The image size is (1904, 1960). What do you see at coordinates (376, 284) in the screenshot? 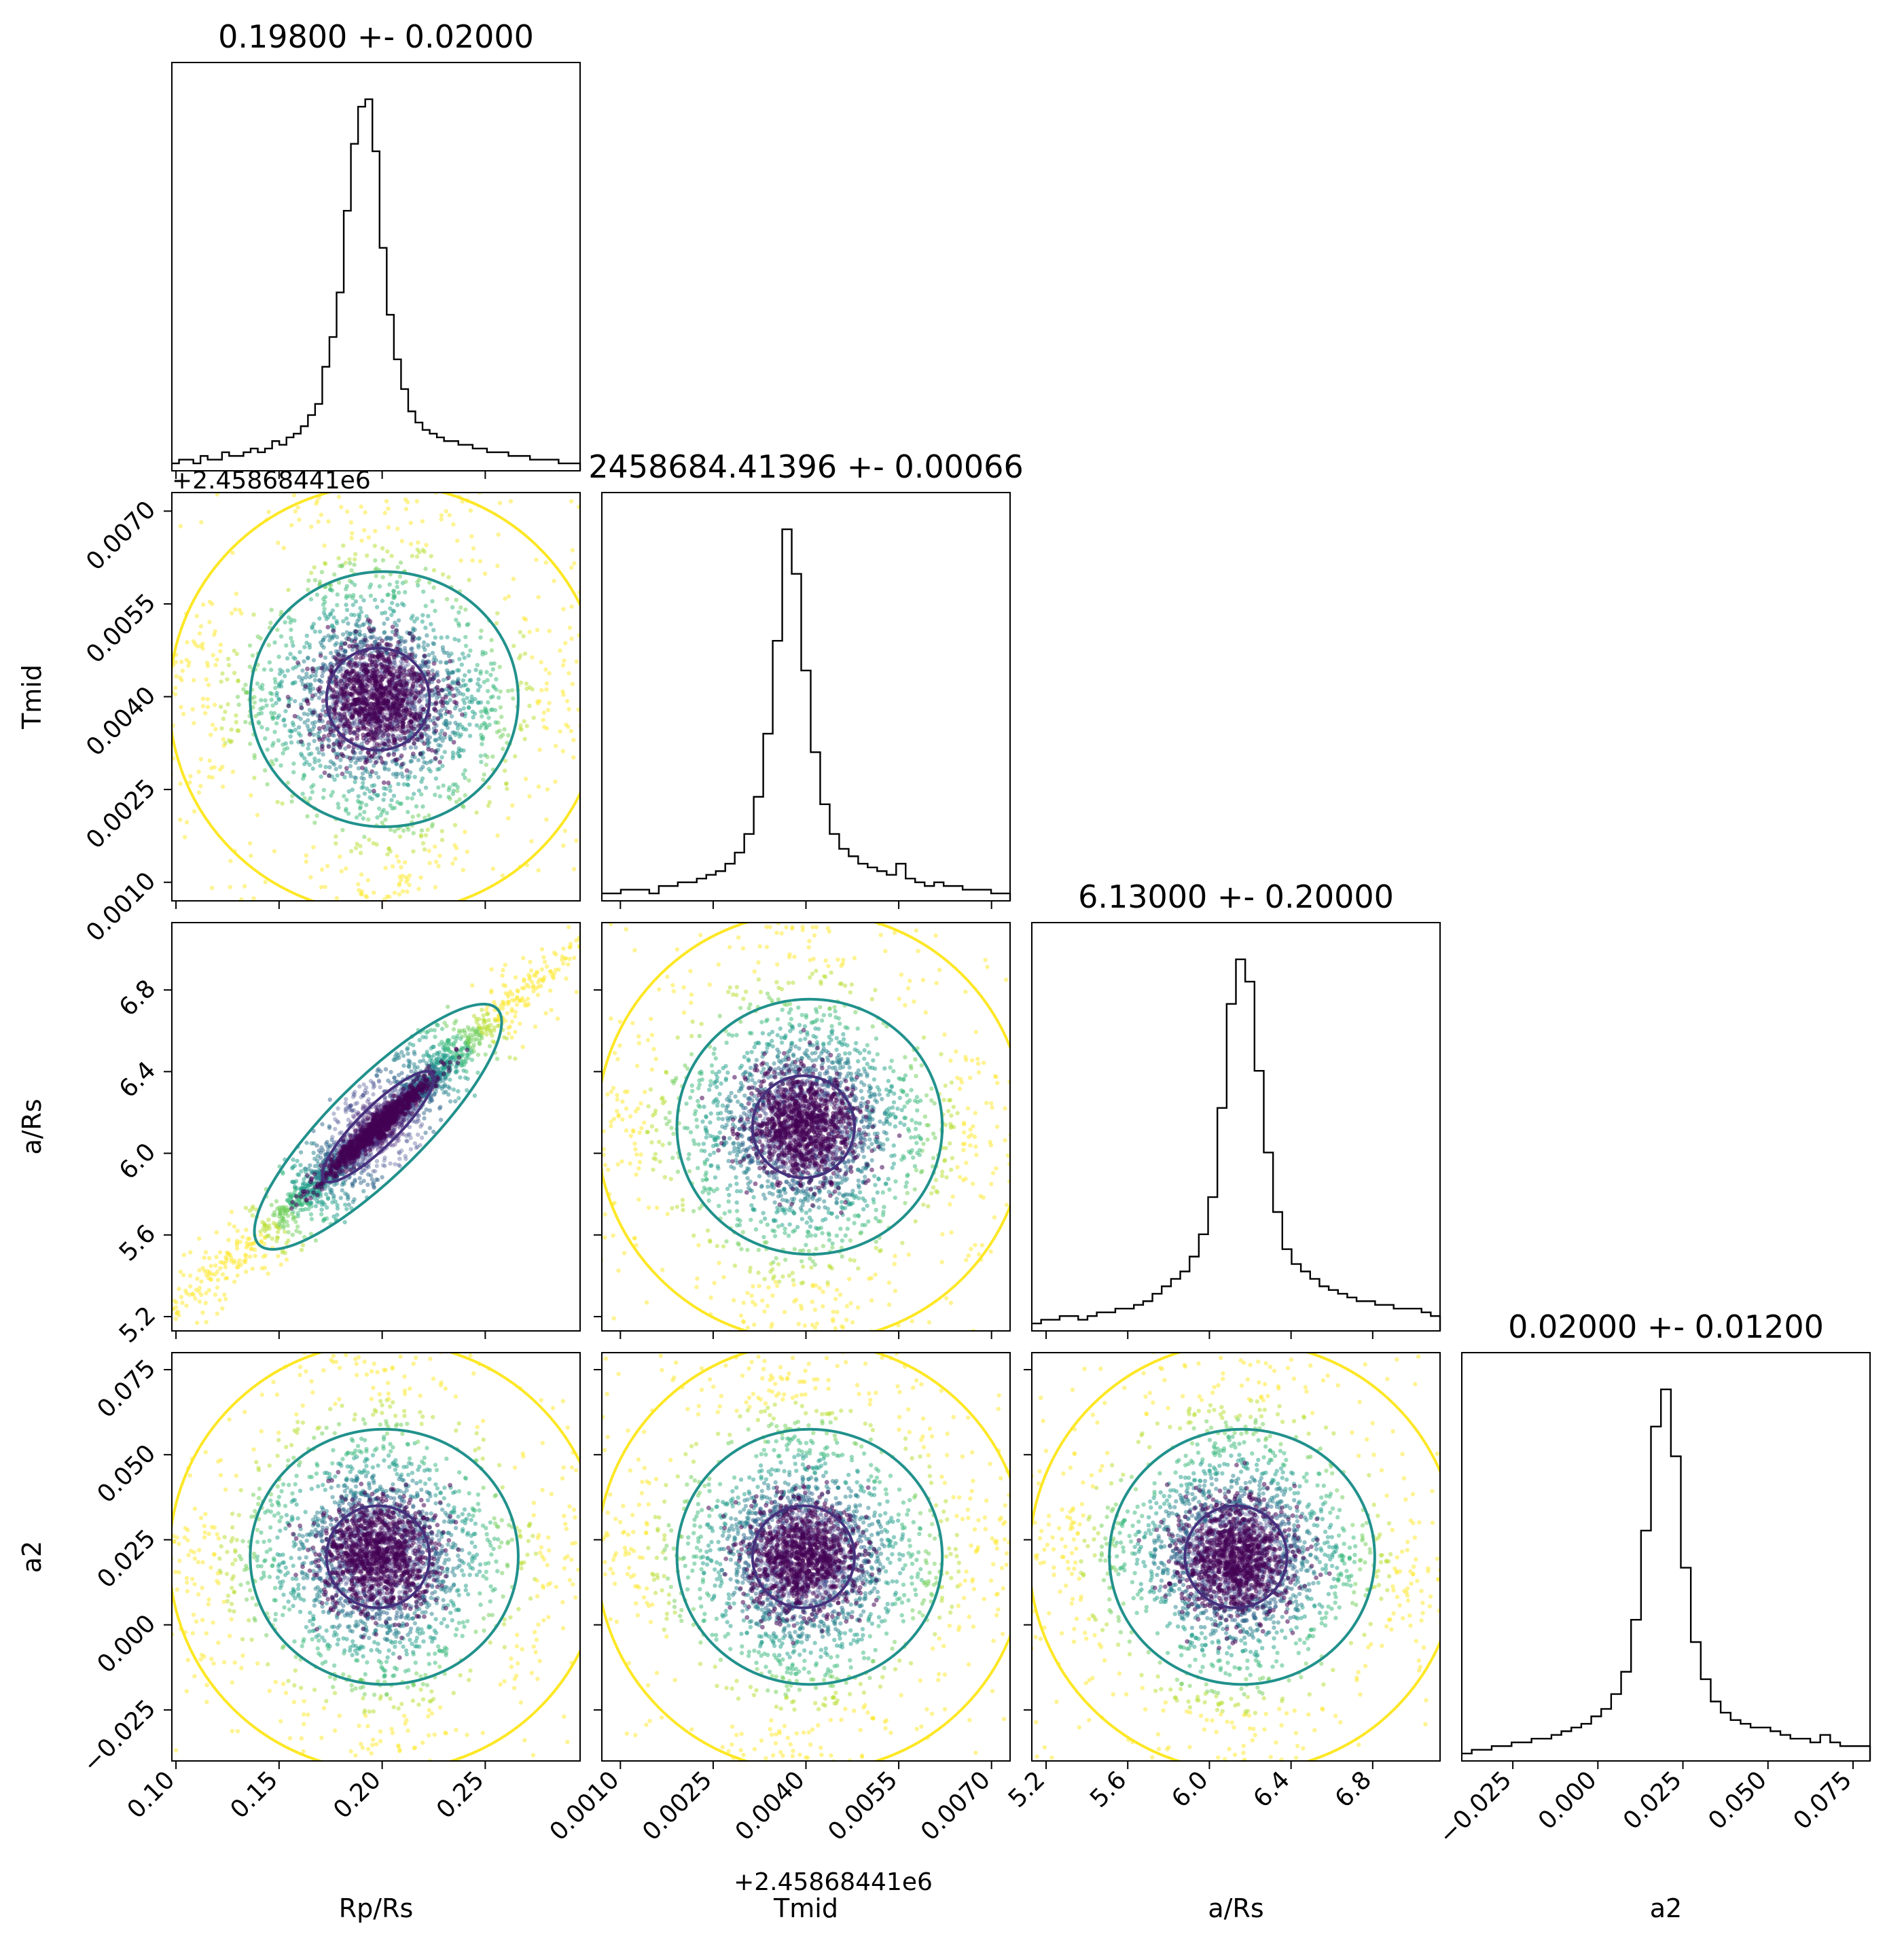
I see `histogram-rp` at bounding box center [376, 284].